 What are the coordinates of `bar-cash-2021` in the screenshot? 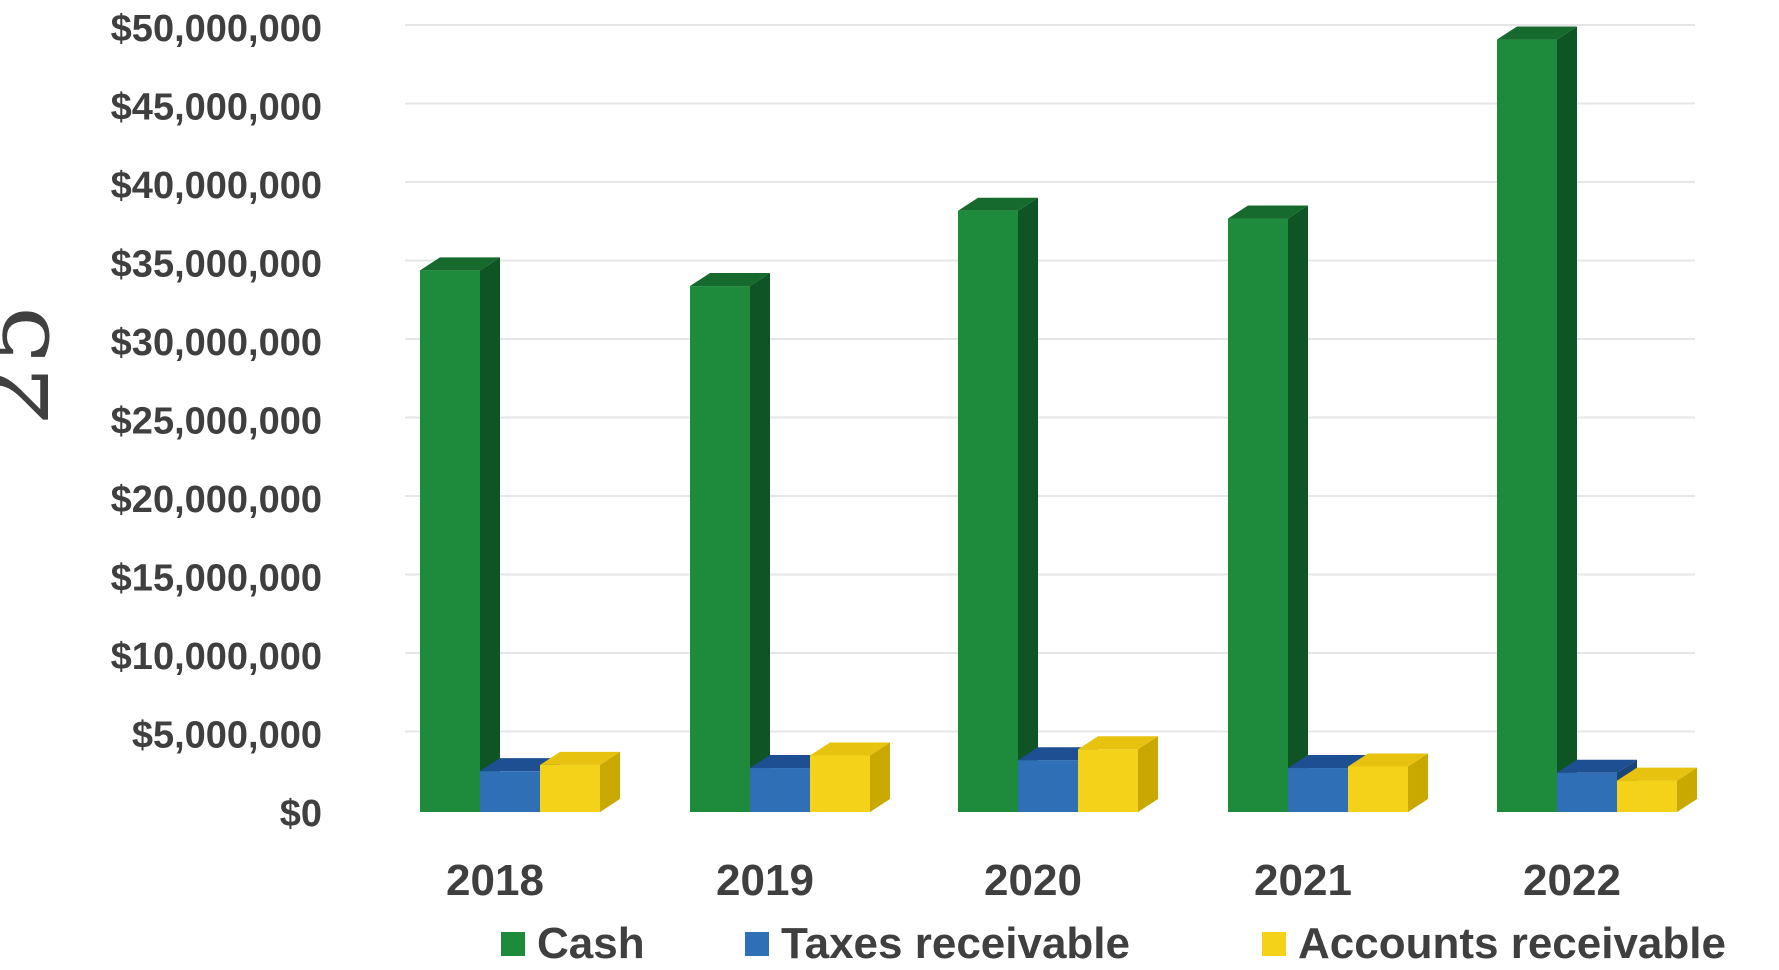 It's located at (1268, 509).